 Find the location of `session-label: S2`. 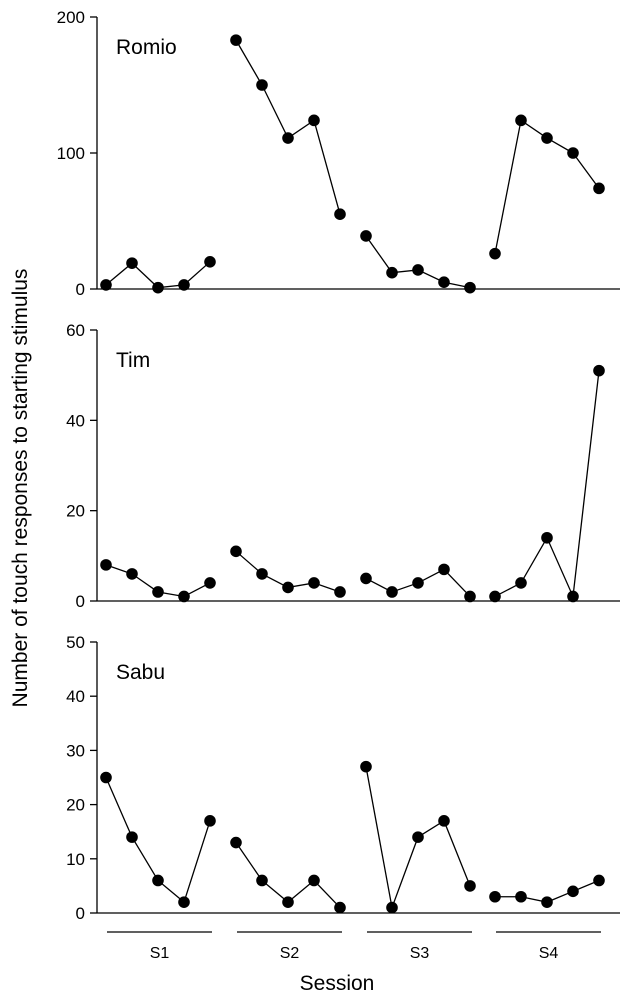

session-label: S2 is located at coordinates (290, 953).